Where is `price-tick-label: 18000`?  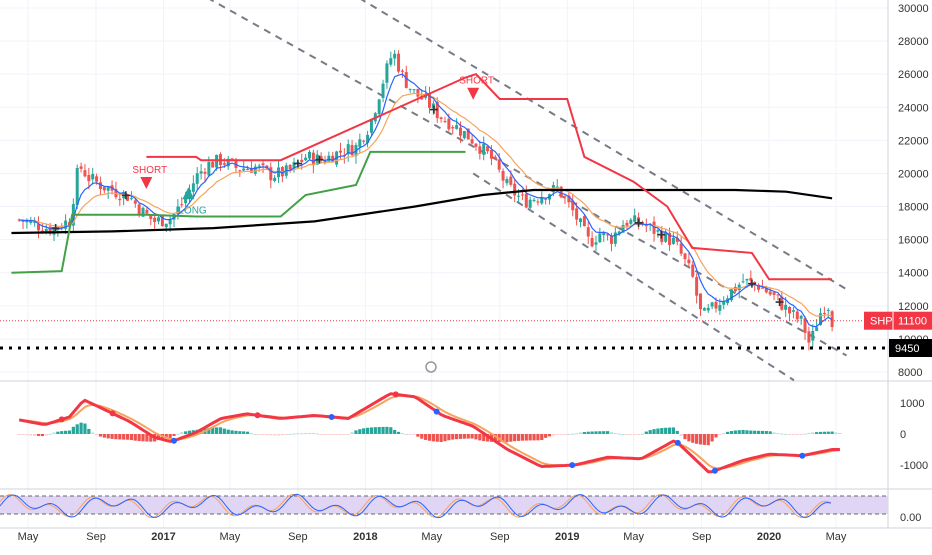
price-tick-label: 18000 is located at coordinates (913, 208).